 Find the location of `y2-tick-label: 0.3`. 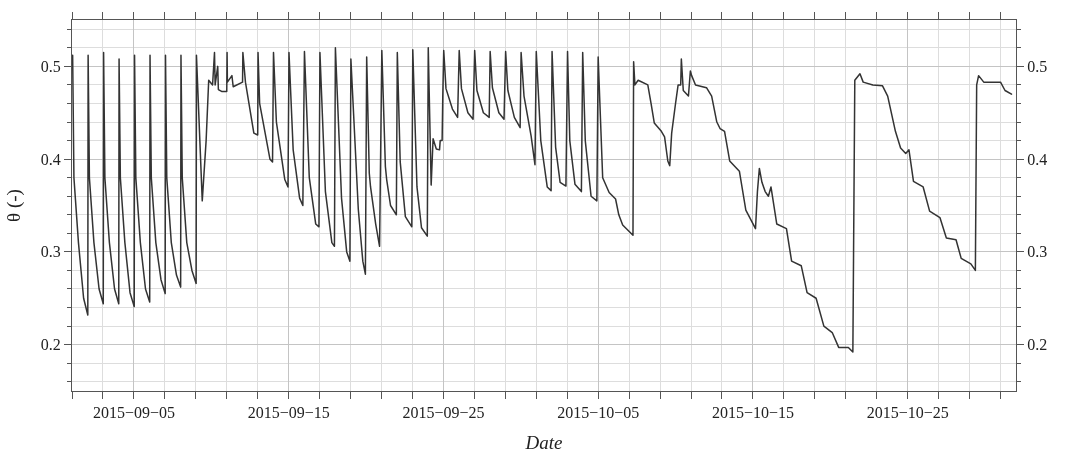

y2-tick-label: 0.3 is located at coordinates (1037, 252).